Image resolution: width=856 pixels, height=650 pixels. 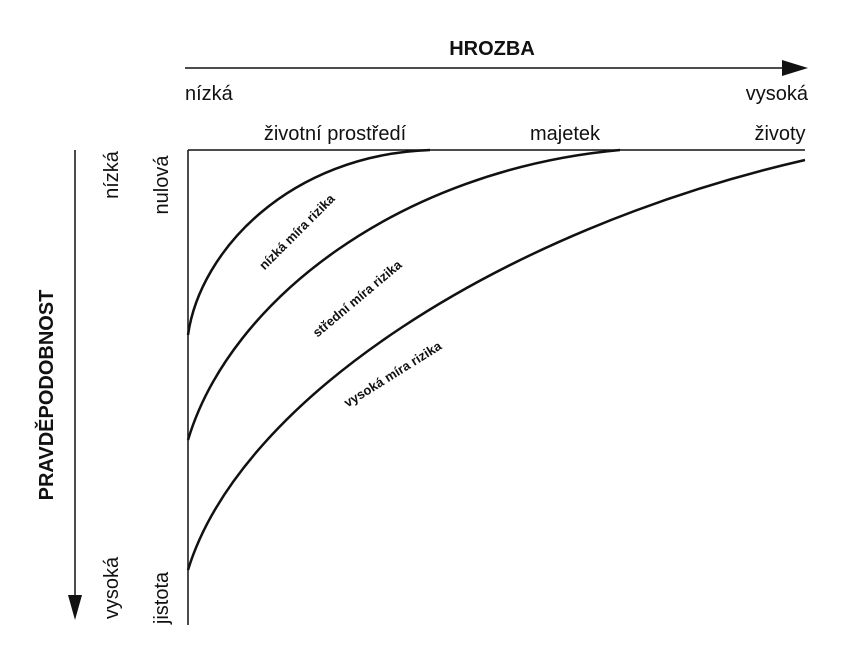 I want to click on probability-title: PRAVDĚPODOBNOST, so click(x=46, y=395).